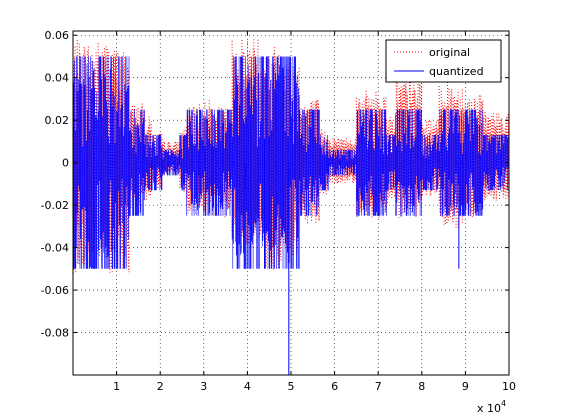 This screenshot has height=420, width=561. I want to click on x-multiplier-base: x 10, so click(489, 408).